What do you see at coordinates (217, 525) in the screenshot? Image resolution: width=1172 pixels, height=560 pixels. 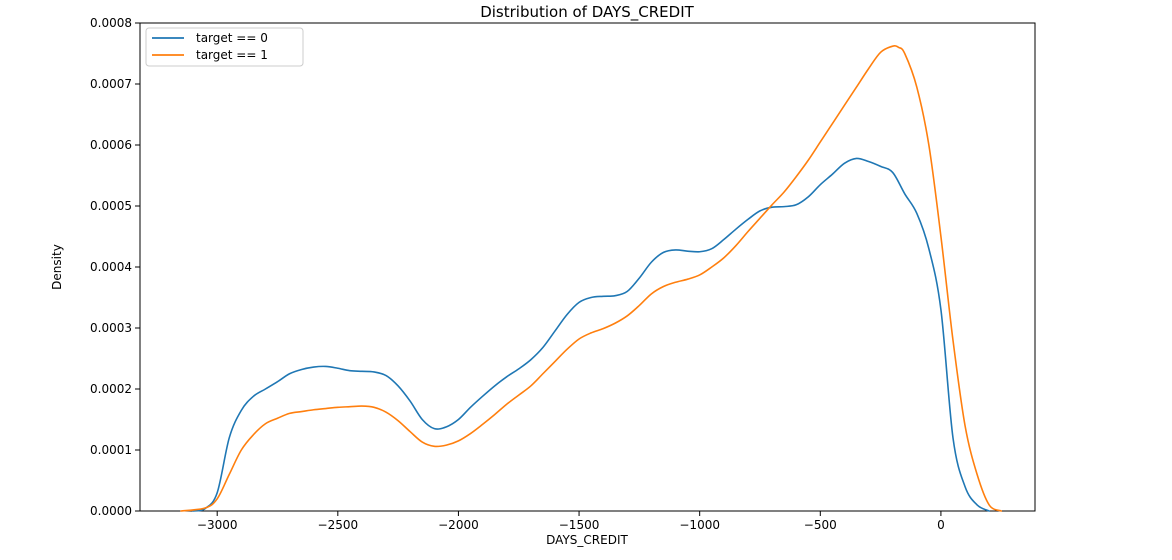 I see `x-tick-label: −3000` at bounding box center [217, 525].